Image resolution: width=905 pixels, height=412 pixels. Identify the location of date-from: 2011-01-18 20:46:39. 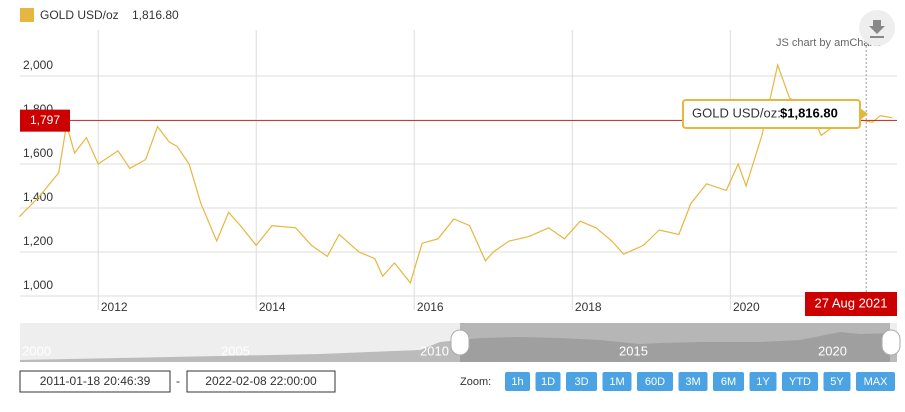
(95, 381).